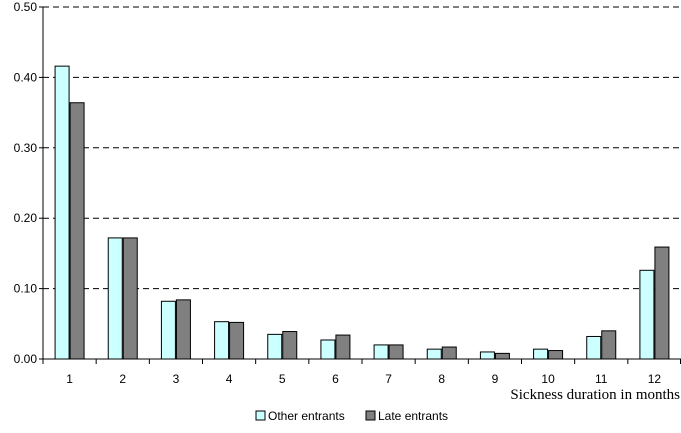  What do you see at coordinates (335, 379) in the screenshot?
I see `x-tick-label: 6` at bounding box center [335, 379].